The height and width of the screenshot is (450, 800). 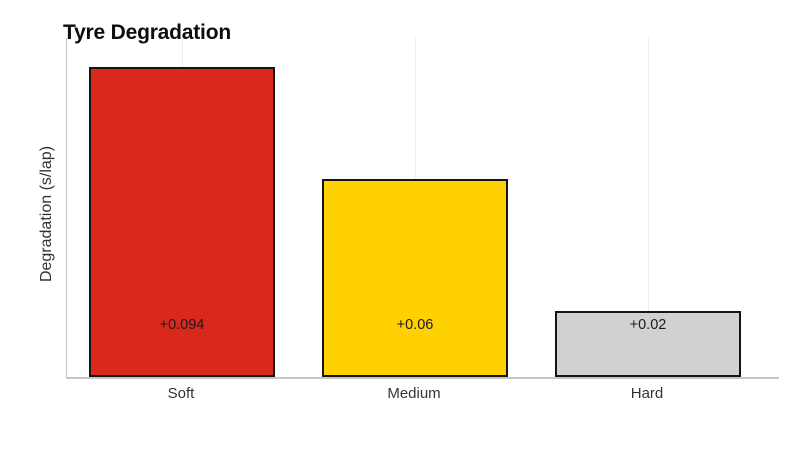 I want to click on bar-hard, so click(x=648, y=344).